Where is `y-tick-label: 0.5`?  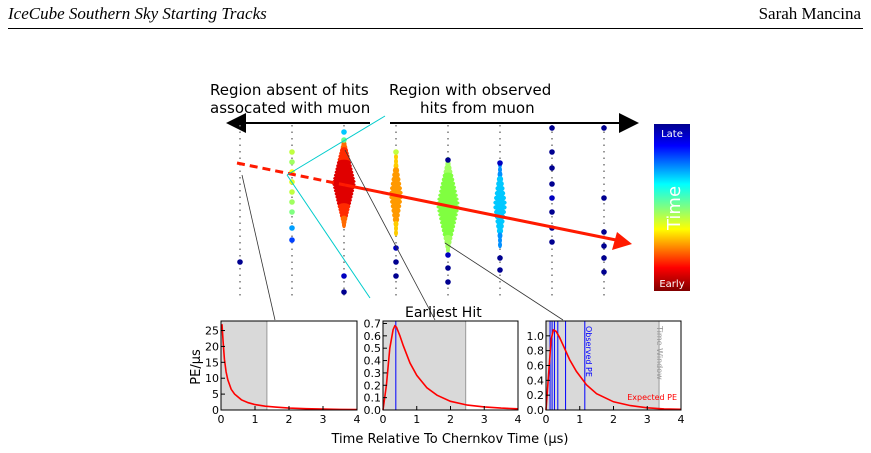 y-tick-label: 0.5 is located at coordinates (373, 348).